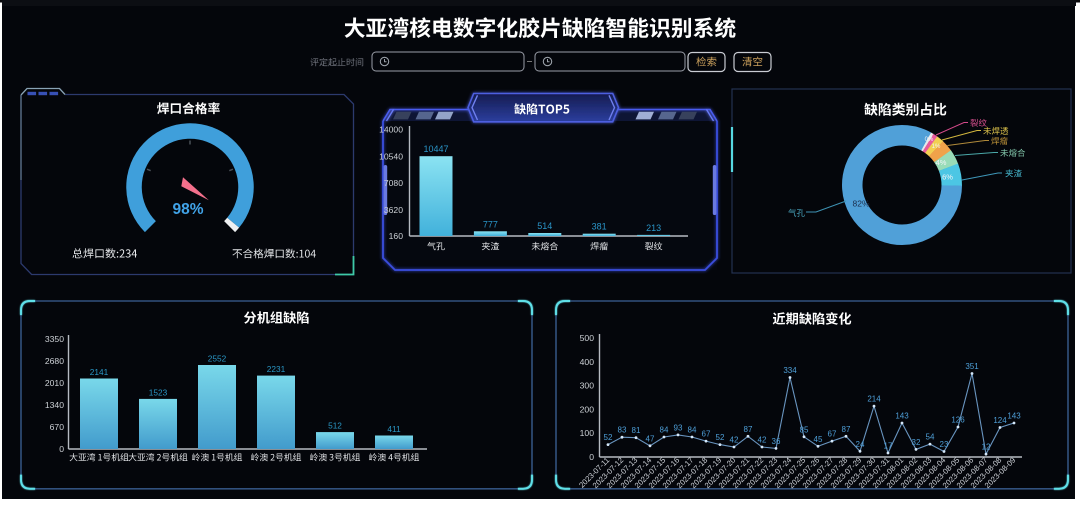 The height and width of the screenshot is (506, 1080). Describe the element at coordinates (636, 430) in the screenshot. I see `svg-text: 81` at that location.